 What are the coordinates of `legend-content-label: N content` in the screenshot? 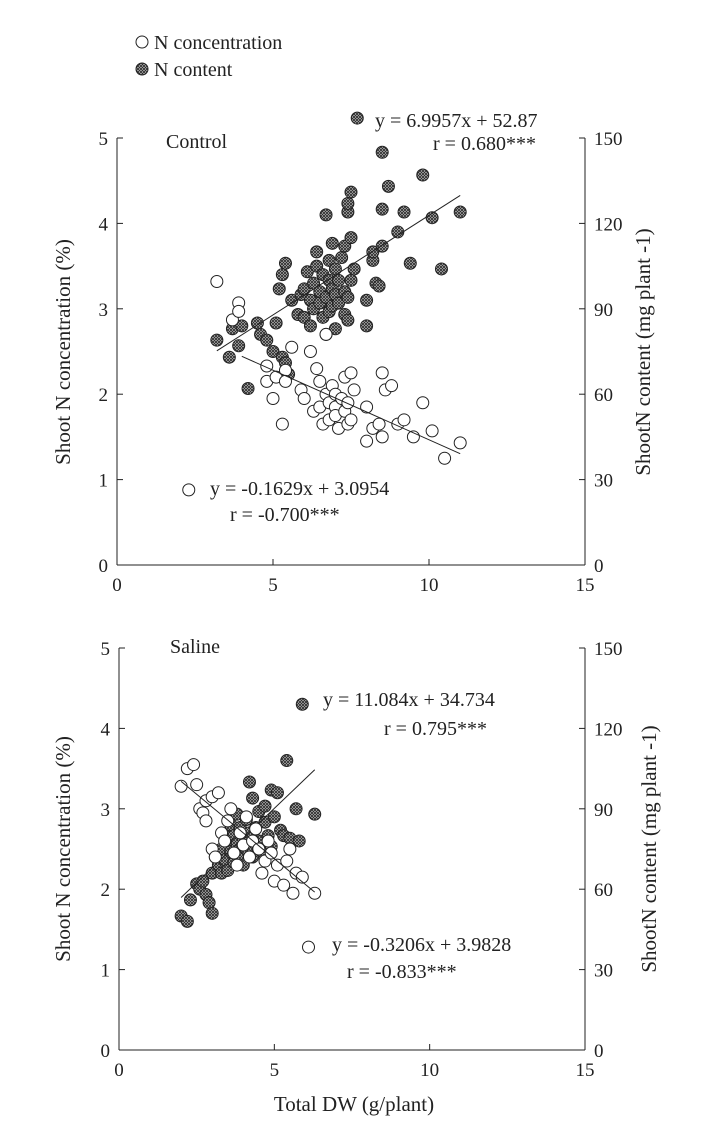 It's located at (193, 70).